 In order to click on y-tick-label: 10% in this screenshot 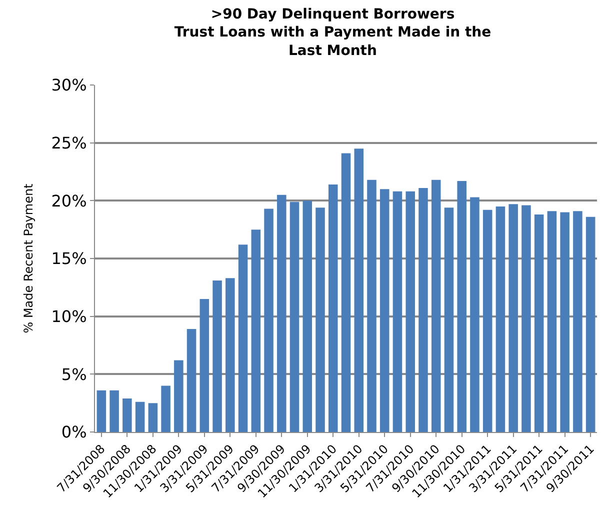, I will do `click(69, 316)`.